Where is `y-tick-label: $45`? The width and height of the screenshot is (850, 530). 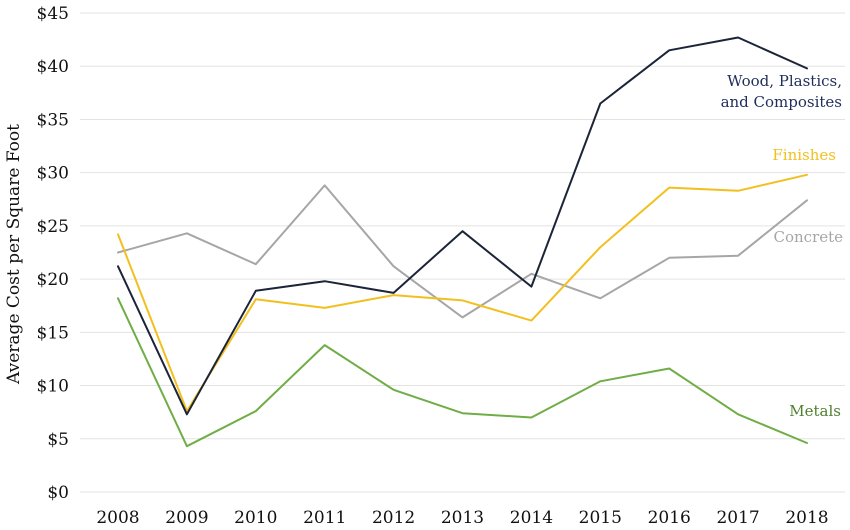 y-tick-label: $45 is located at coordinates (53, 14).